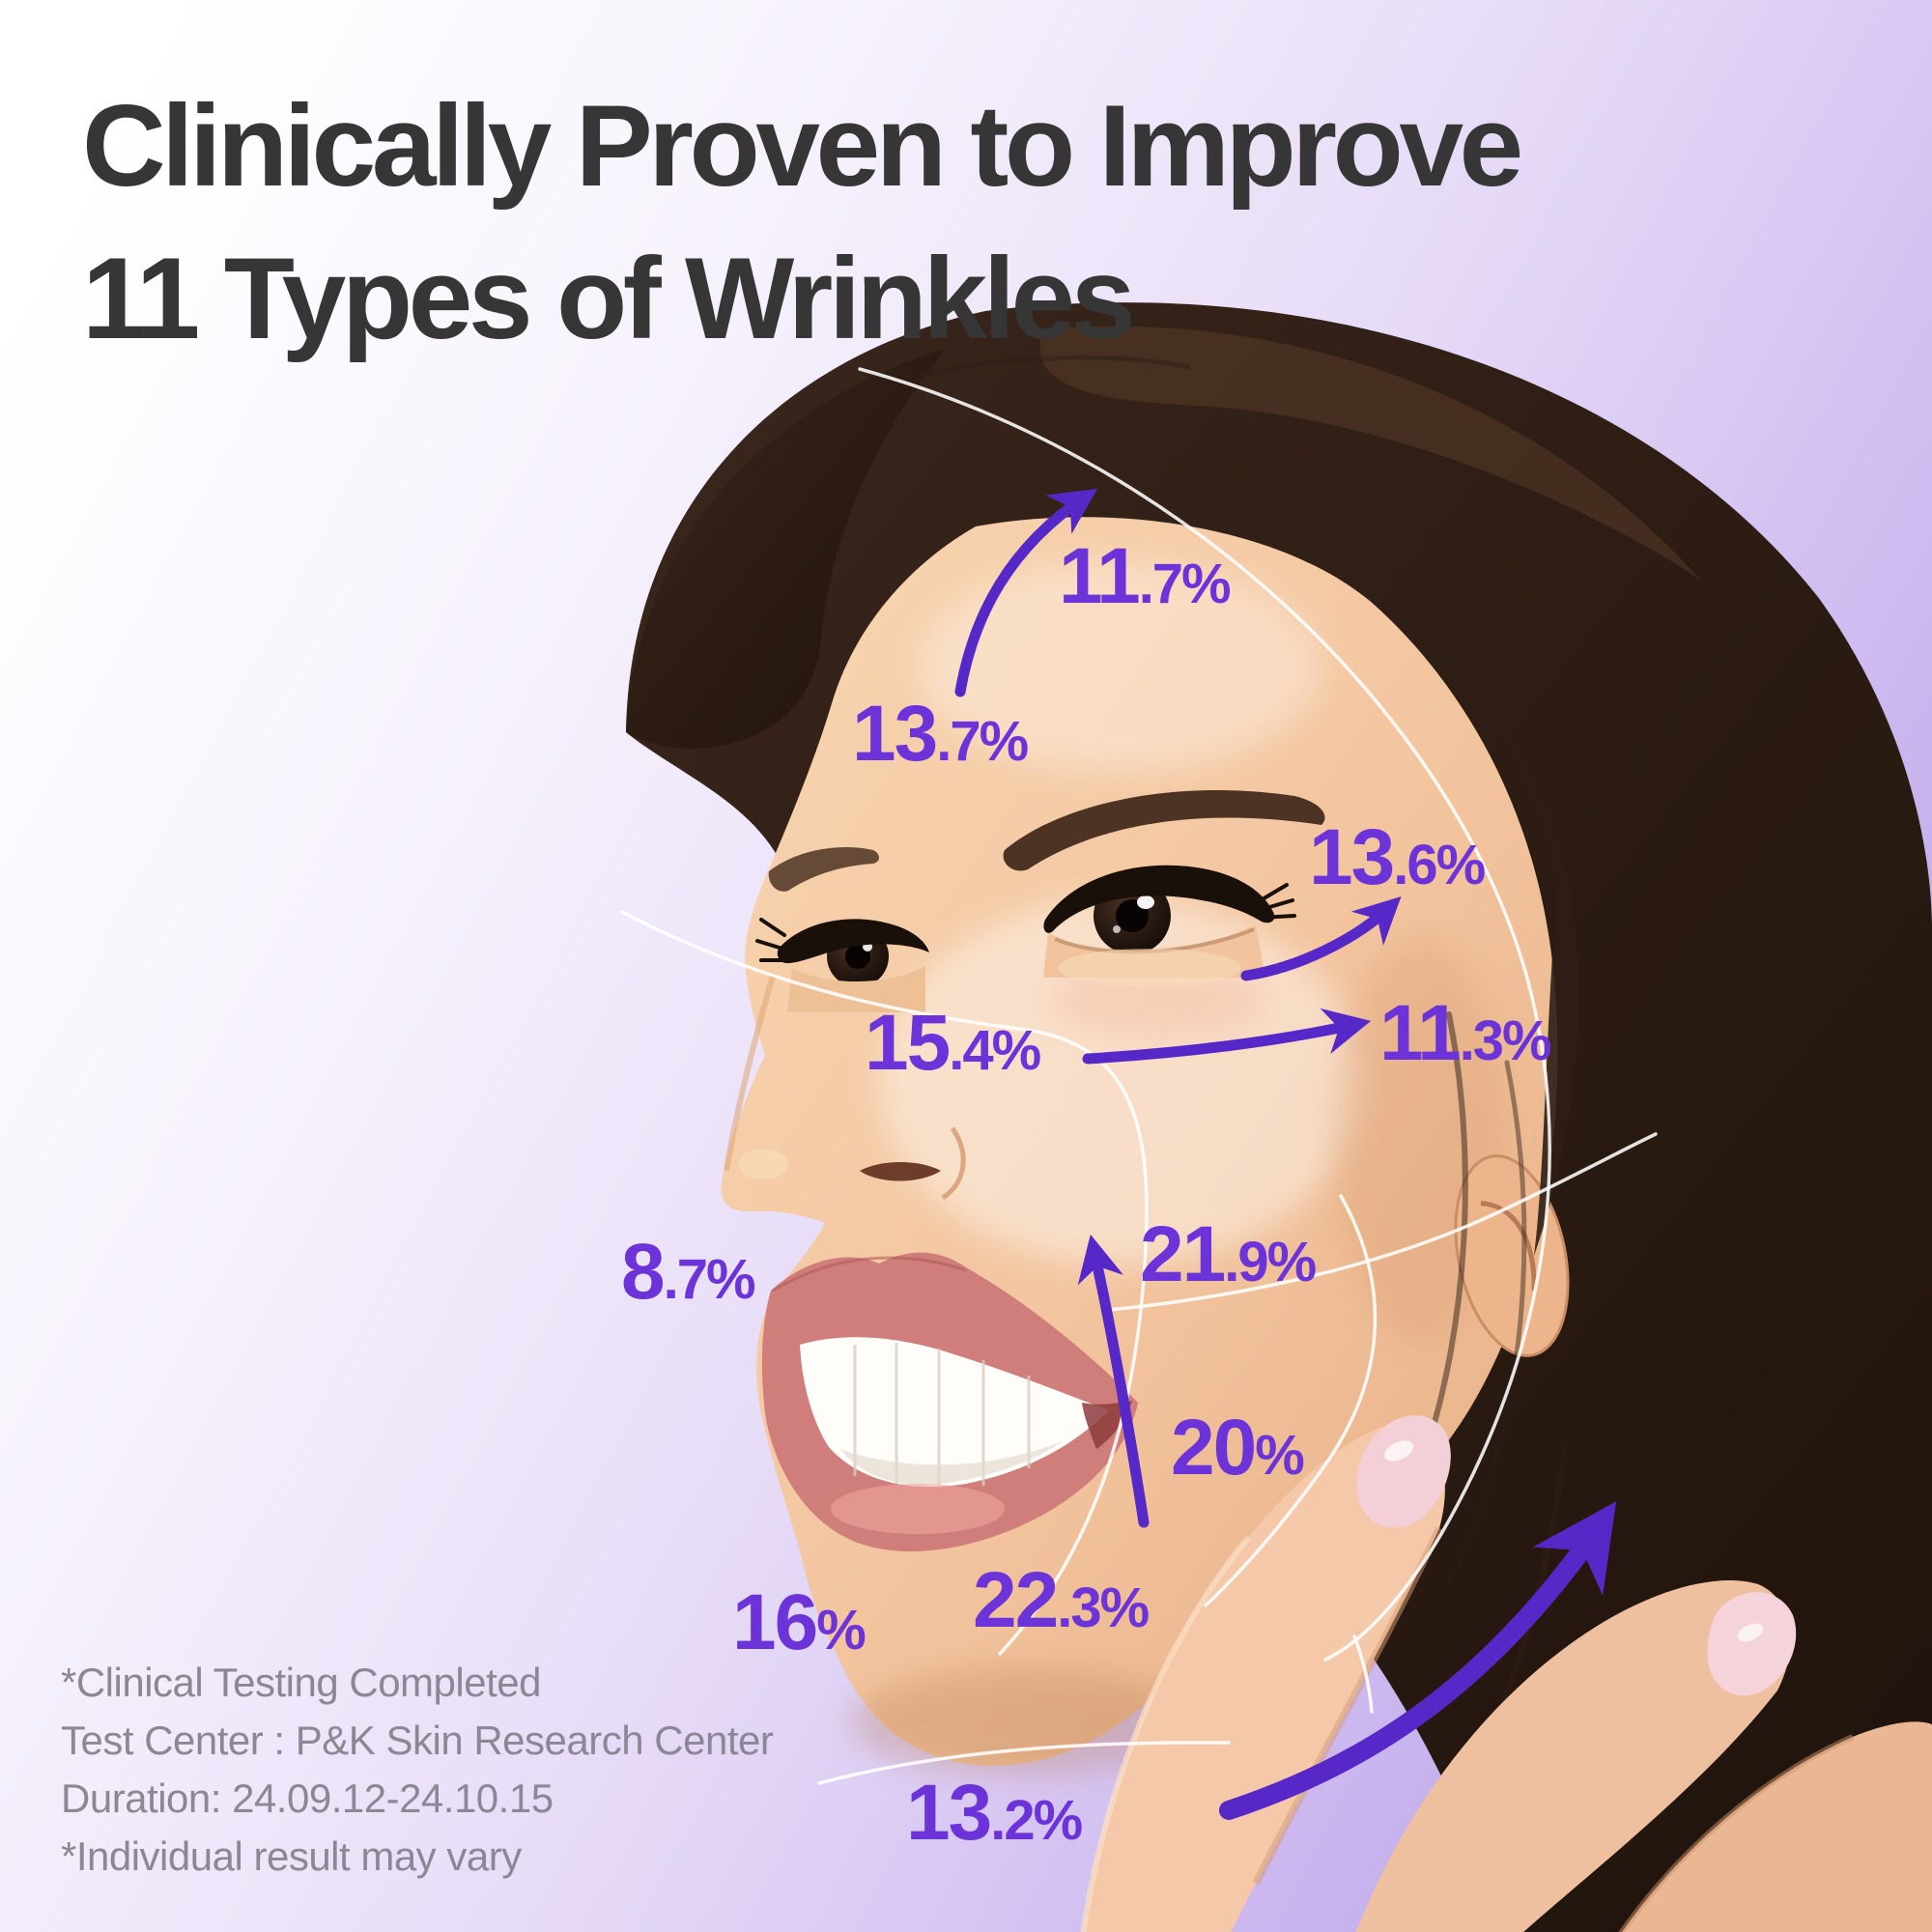 The height and width of the screenshot is (1932, 1932). I want to click on footnote-clinical-testing: *Clinical Testing Completed, so click(301, 1682).